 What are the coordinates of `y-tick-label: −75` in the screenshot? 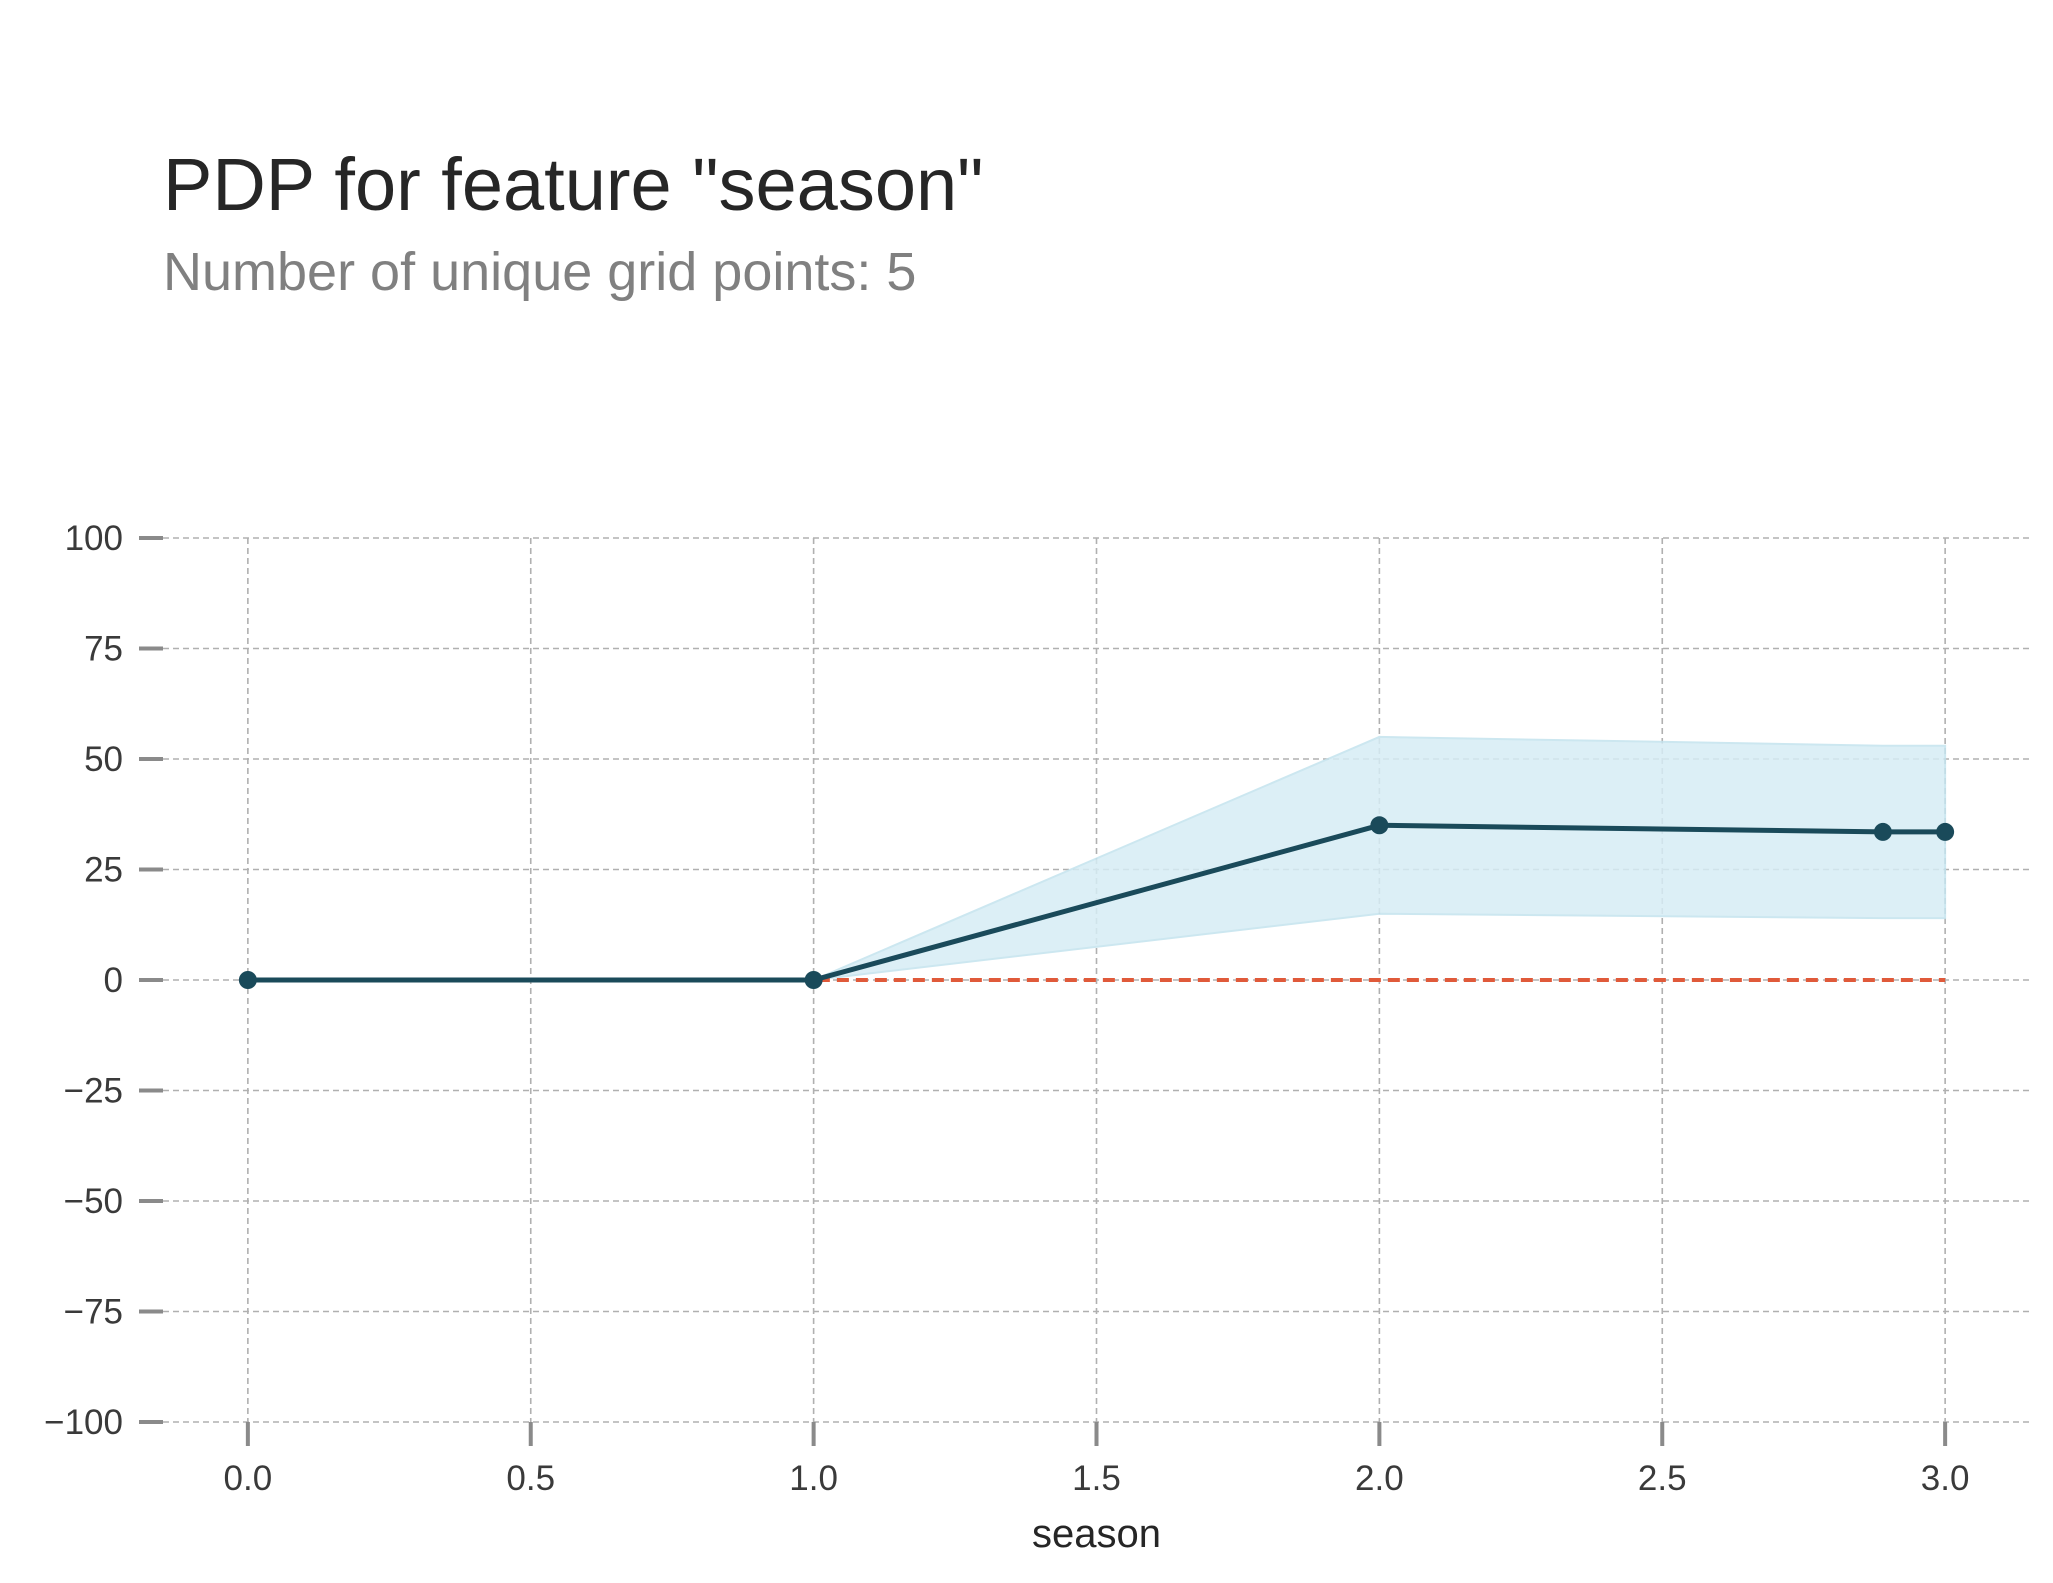 It's located at (93, 1312).